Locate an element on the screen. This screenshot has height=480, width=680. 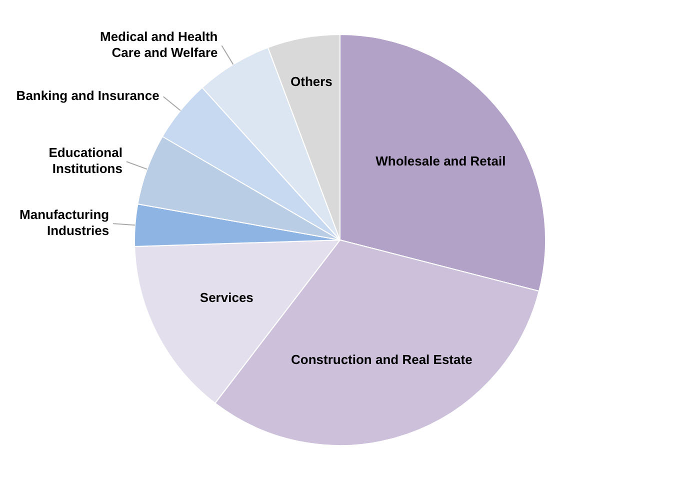
slice-label: Educational Institutions is located at coordinates (85, 160).